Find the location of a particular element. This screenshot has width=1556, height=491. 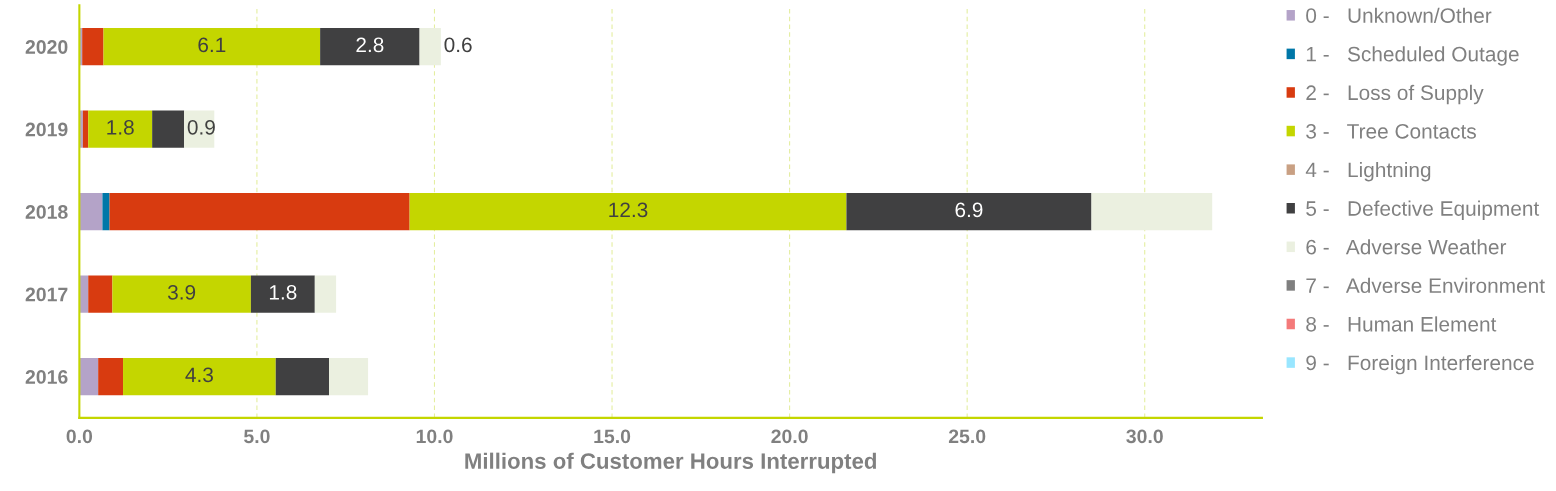

legend-label: 6 - Adverse Weather is located at coordinates (1406, 247).